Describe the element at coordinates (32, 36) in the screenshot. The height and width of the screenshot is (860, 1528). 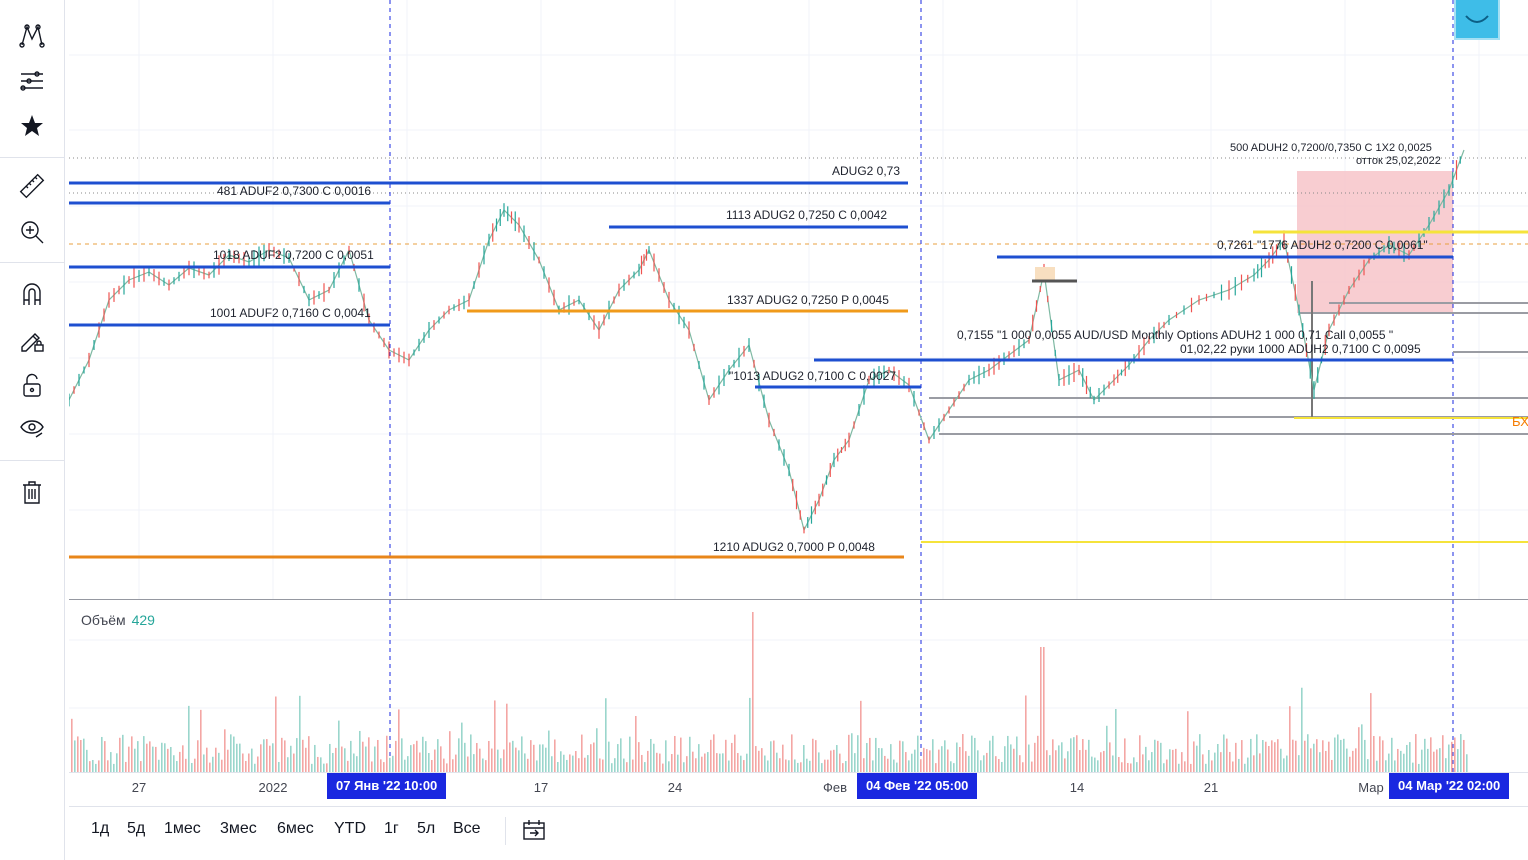
I see `pattern-tool-icon` at that location.